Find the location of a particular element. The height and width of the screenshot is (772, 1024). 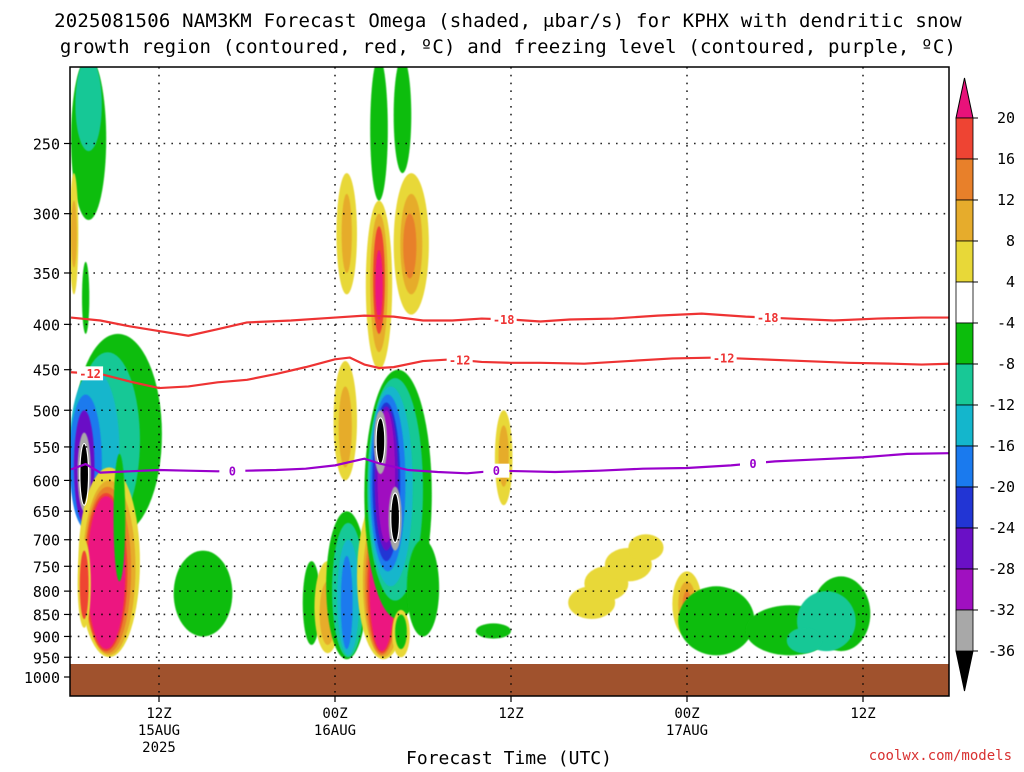

x-tick-label-18: 00Z is located at coordinates (334, 714).